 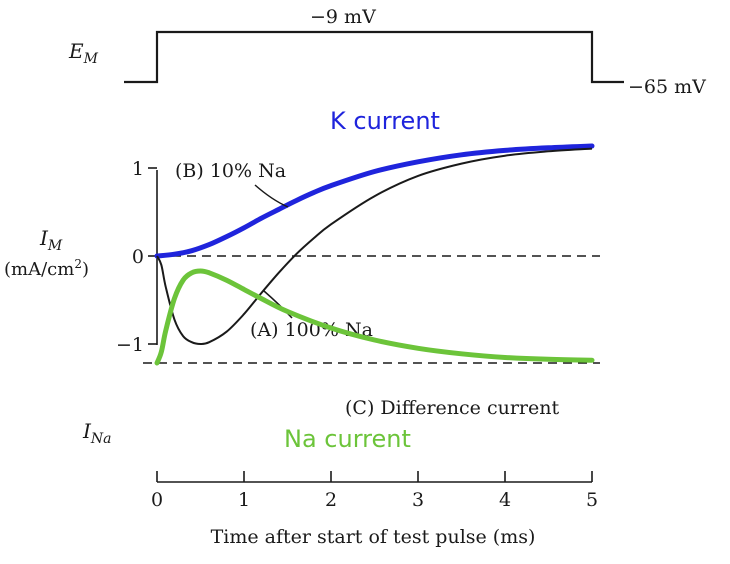 What do you see at coordinates (374, 201) in the screenshot?
I see `series-k-current-line` at bounding box center [374, 201].